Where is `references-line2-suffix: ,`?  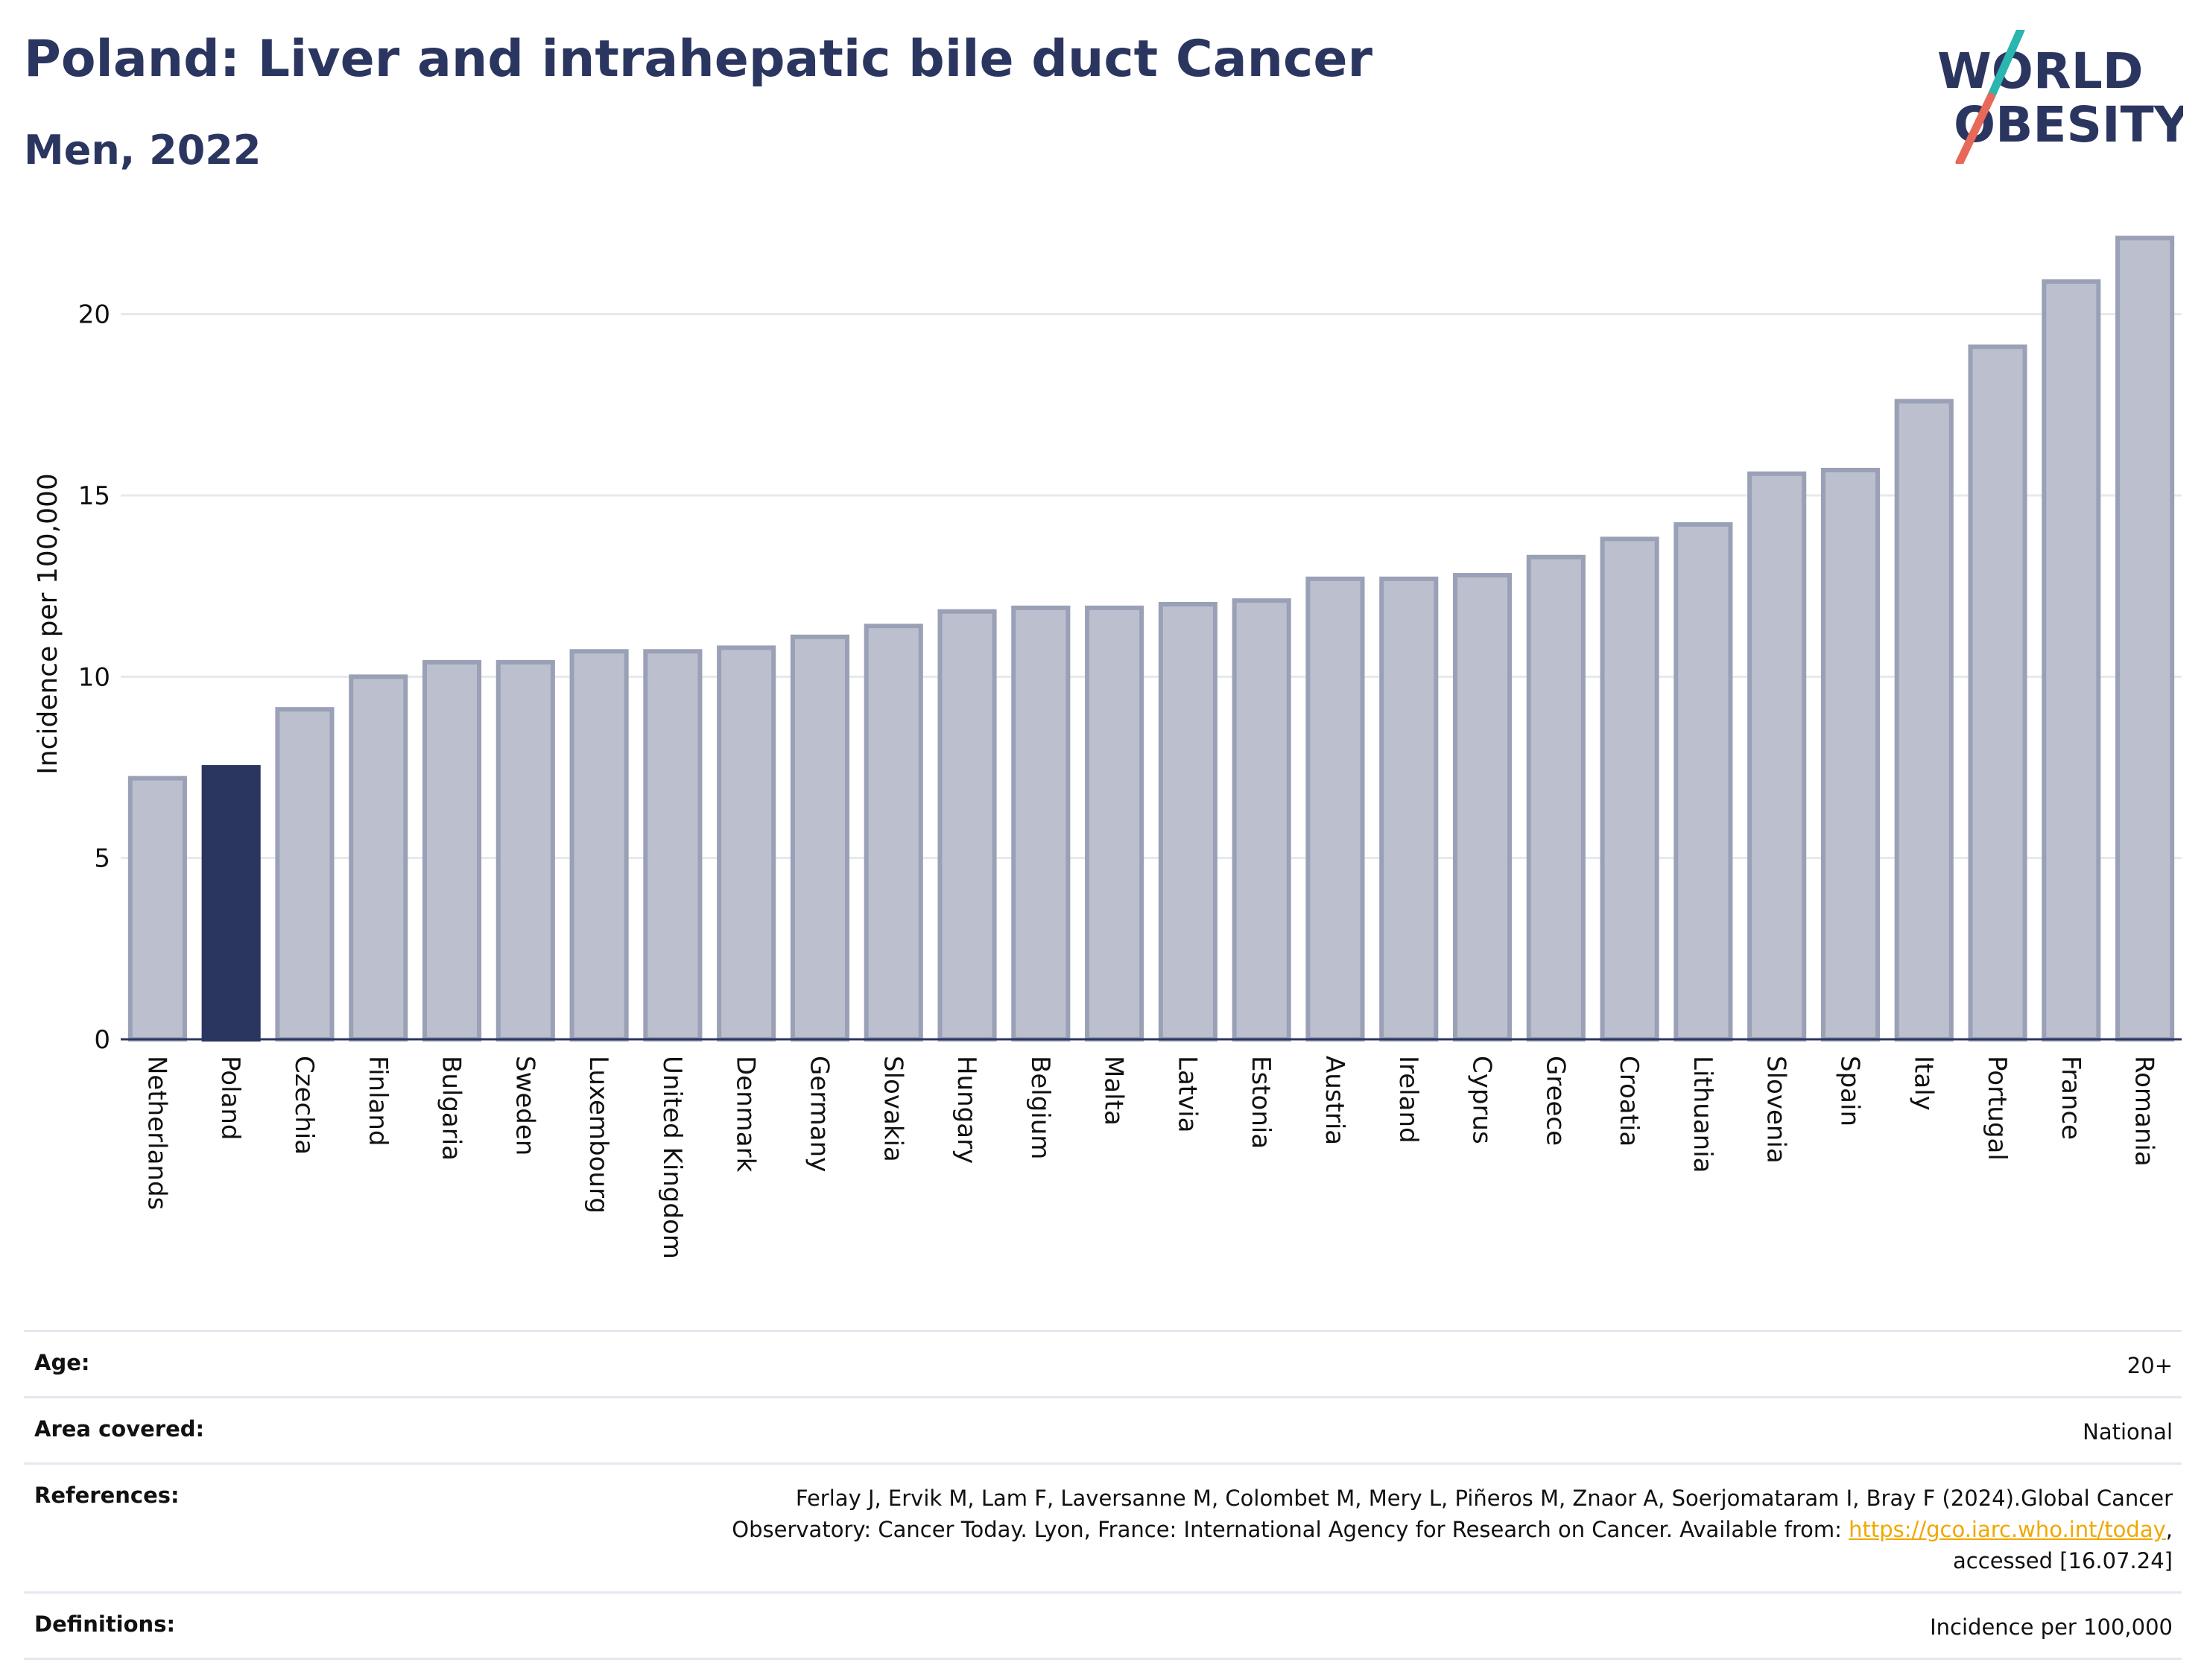 references-line2-suffix: , is located at coordinates (2169, 1529).